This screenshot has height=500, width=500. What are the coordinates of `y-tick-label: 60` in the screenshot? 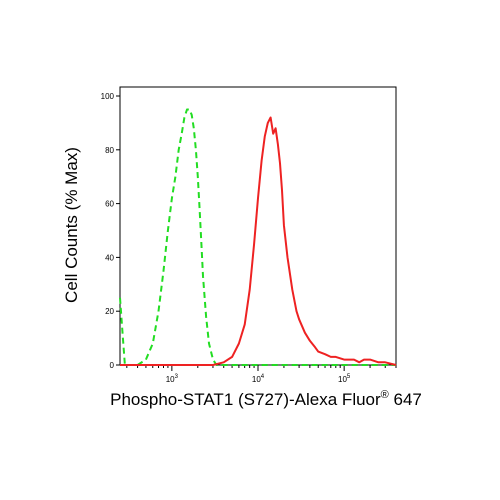 It's located at (109, 204).